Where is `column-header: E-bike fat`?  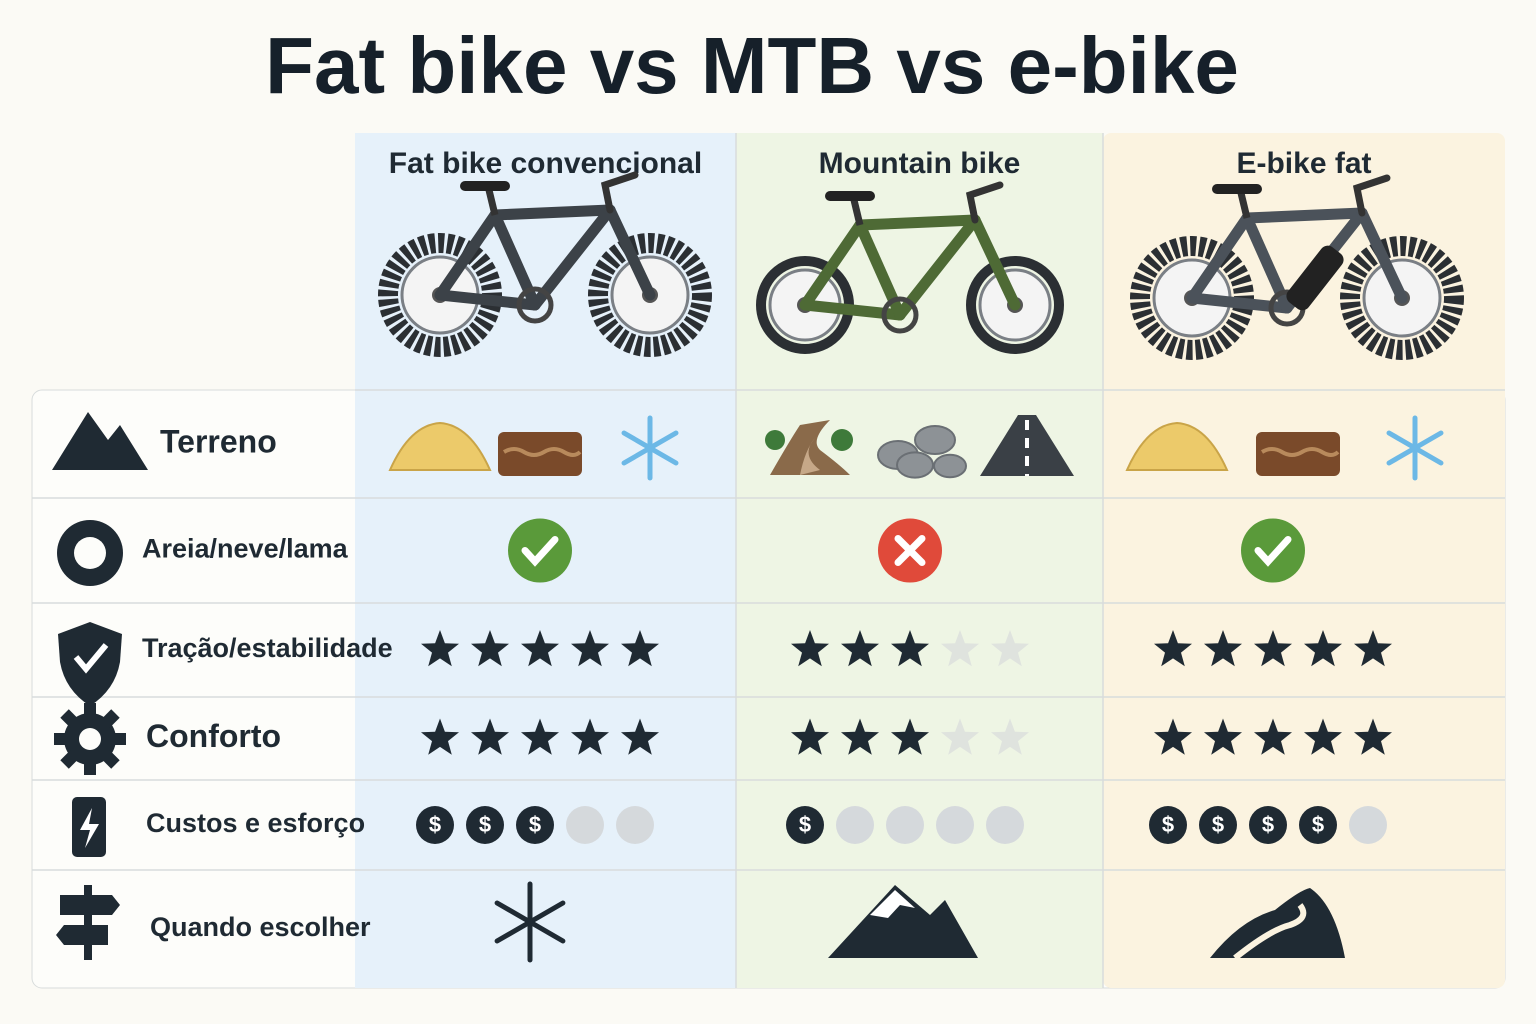
column-header: E-bike fat is located at coordinates (1303, 163).